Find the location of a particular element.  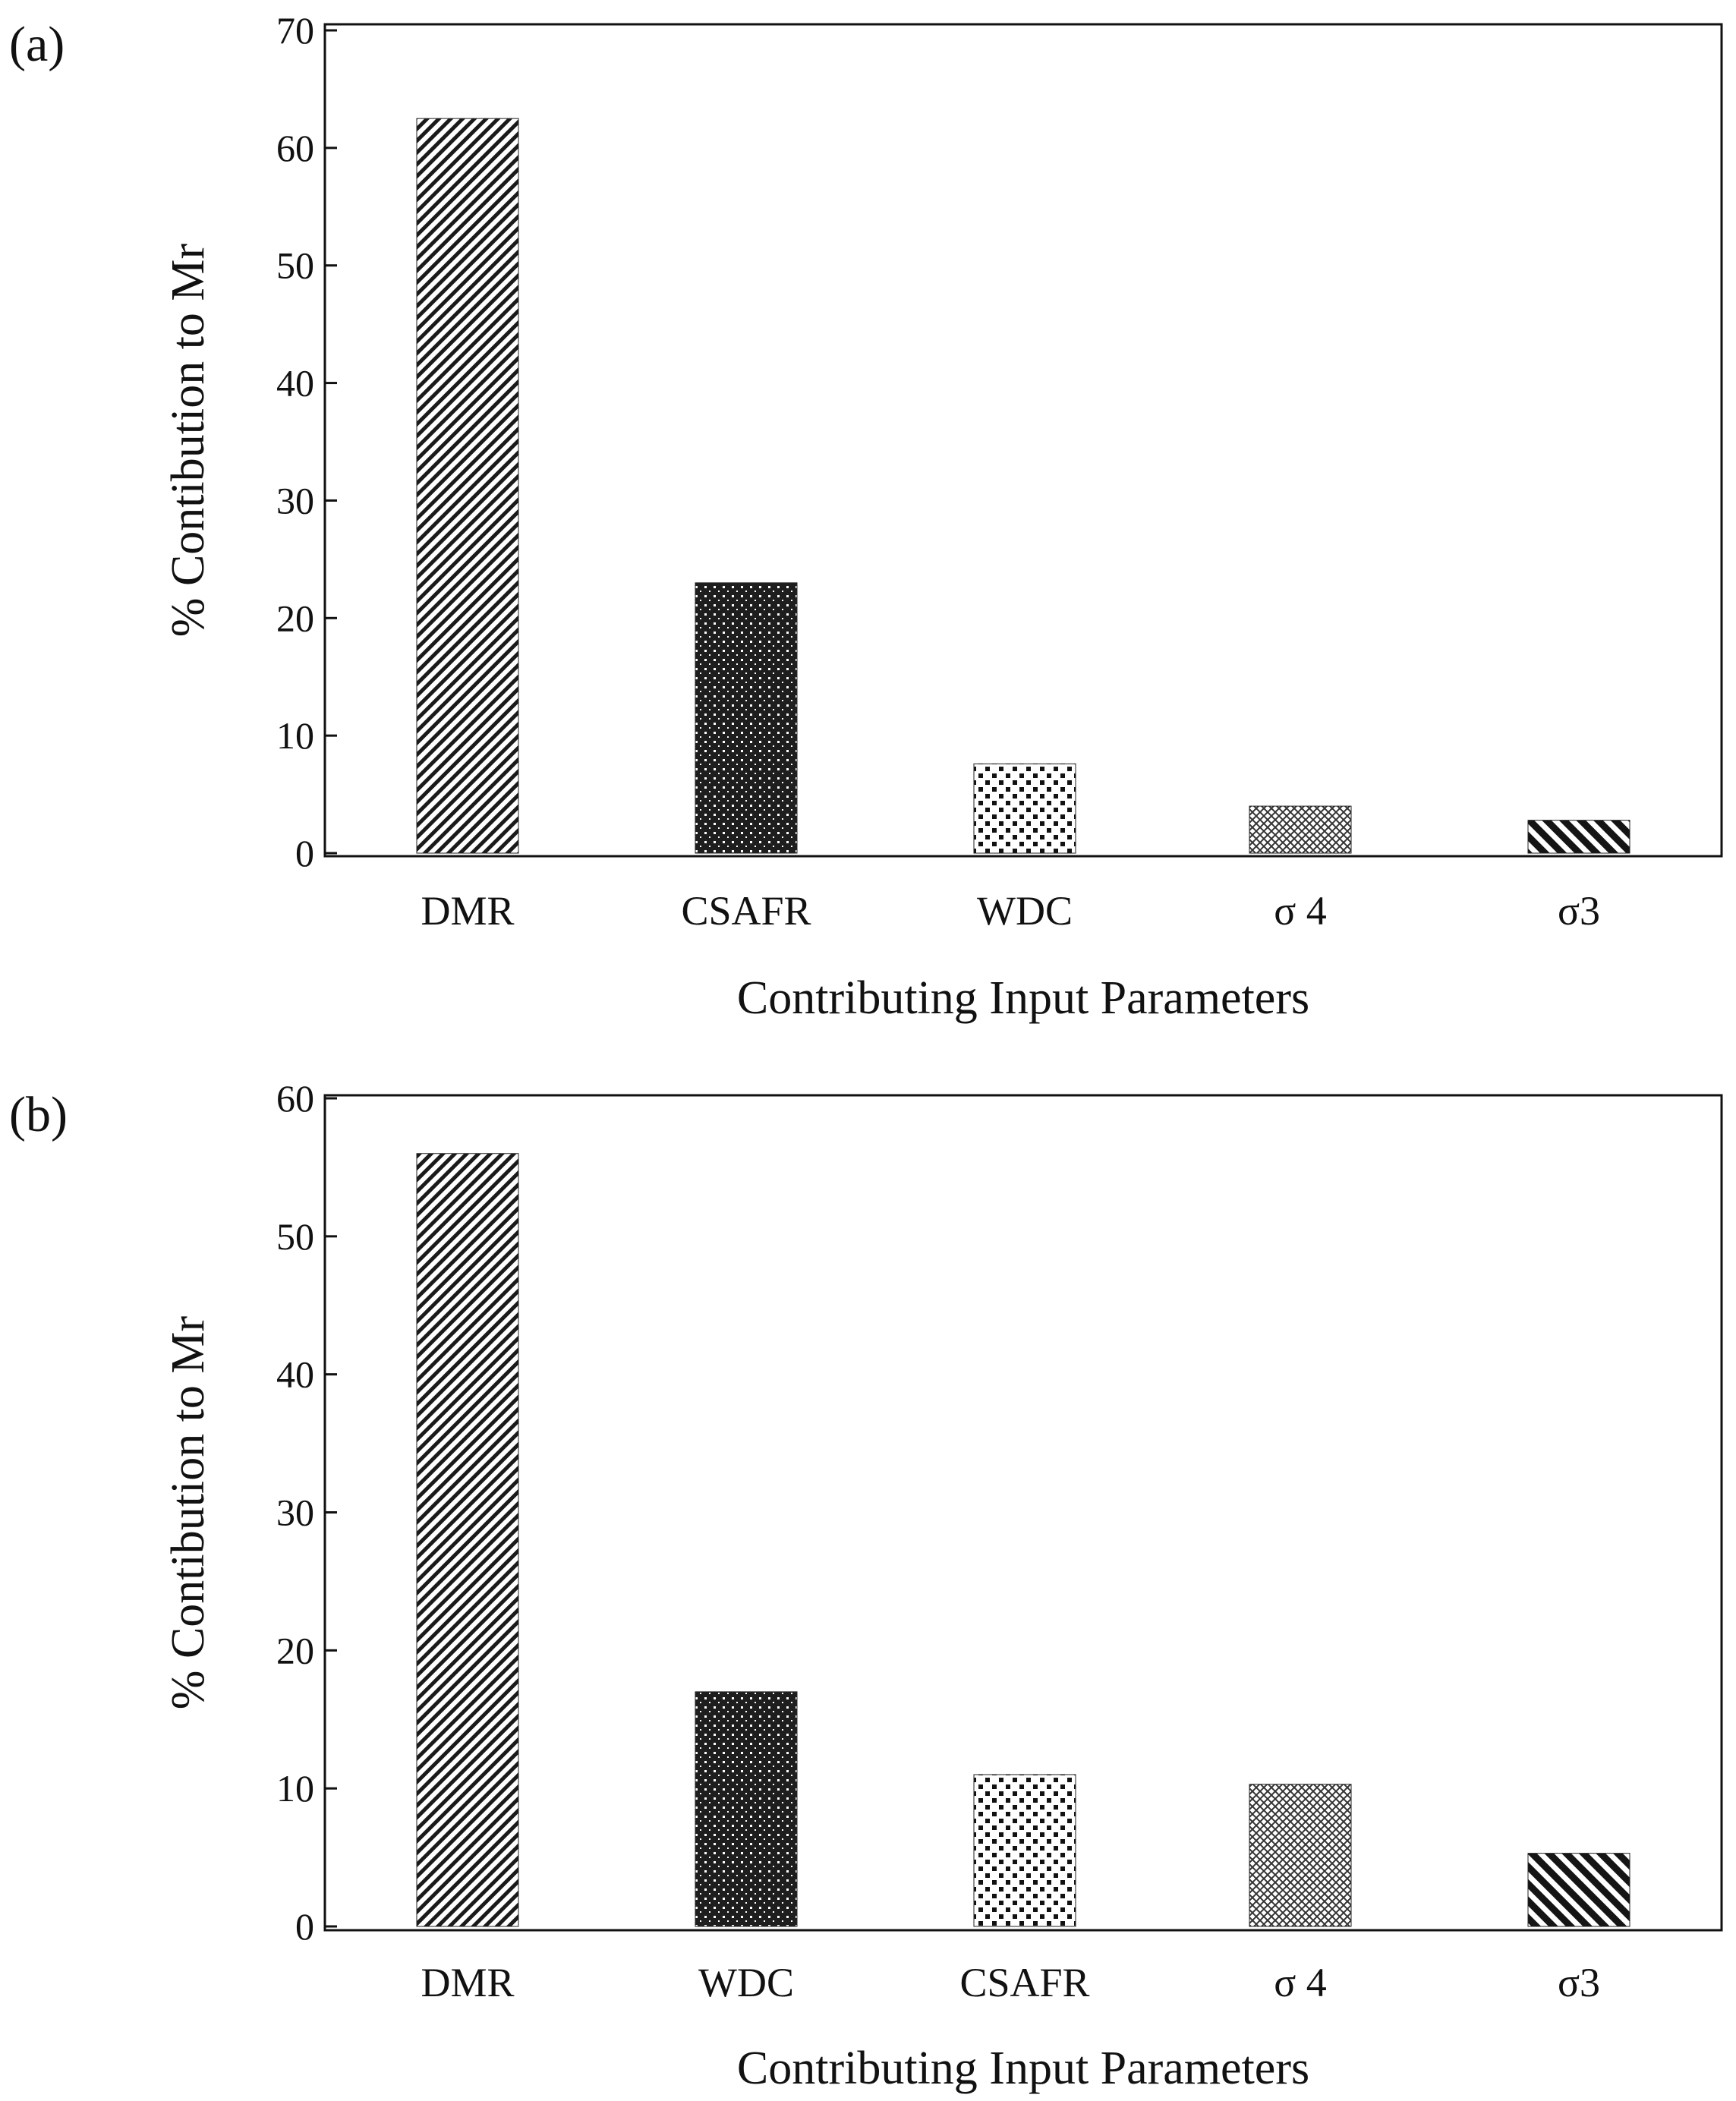

x-tick-labels: DMR CSAFR WDC σ 4 σ3 is located at coordinates (1010, 911).